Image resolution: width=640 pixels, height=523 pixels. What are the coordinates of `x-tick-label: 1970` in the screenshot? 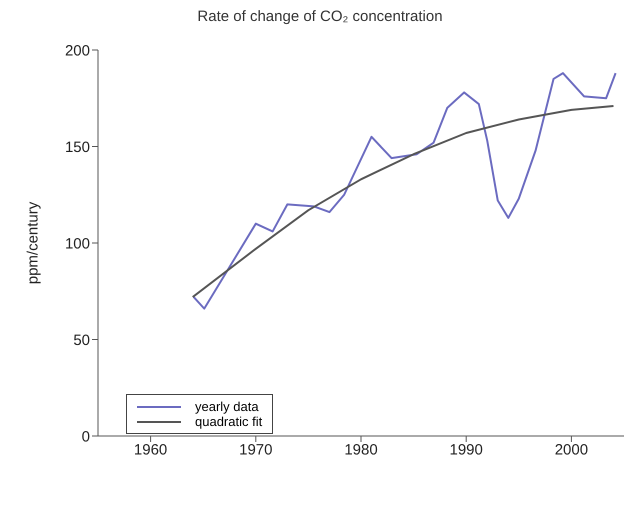 It's located at (255, 450).